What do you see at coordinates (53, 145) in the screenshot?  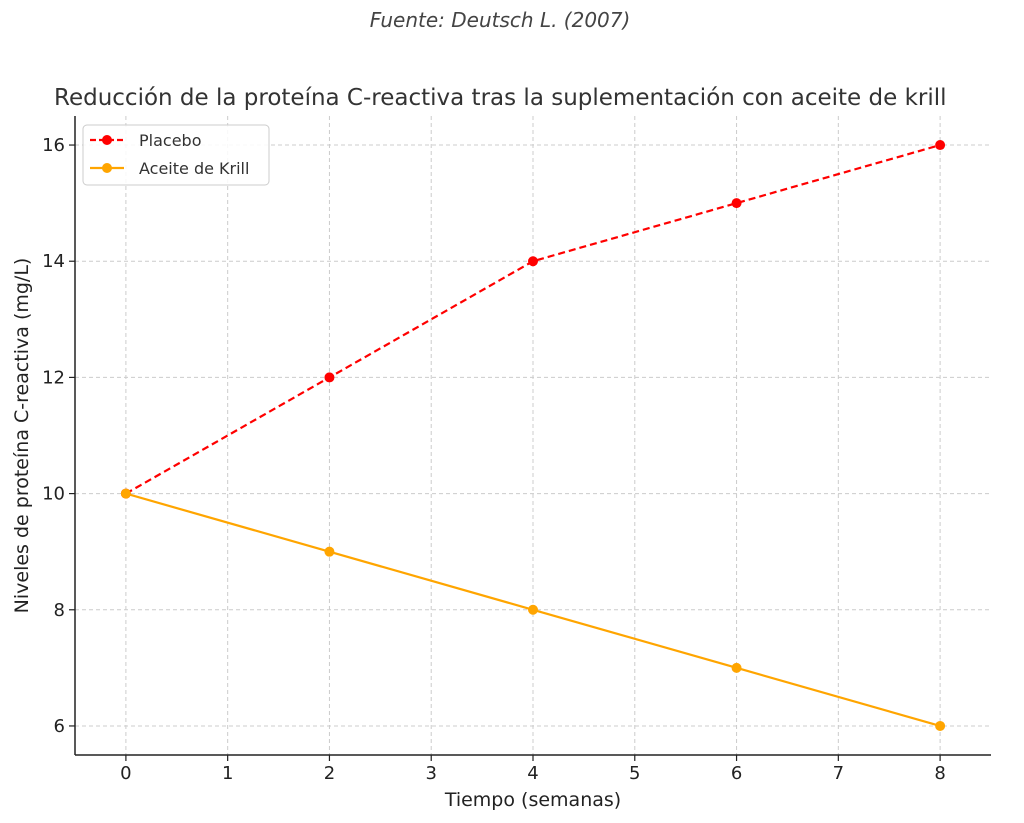 I see `y-tick-label: 16` at bounding box center [53, 145].